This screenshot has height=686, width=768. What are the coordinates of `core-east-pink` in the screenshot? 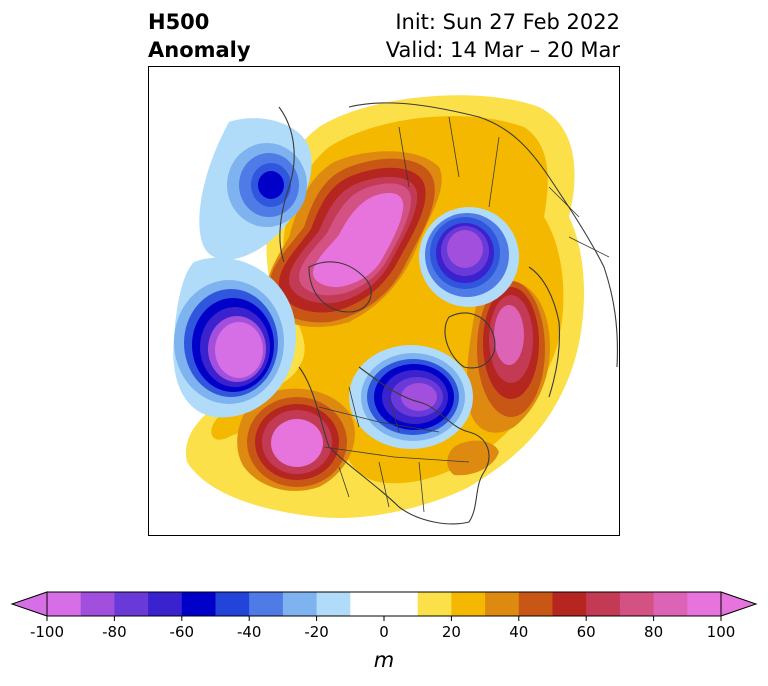 It's located at (509, 335).